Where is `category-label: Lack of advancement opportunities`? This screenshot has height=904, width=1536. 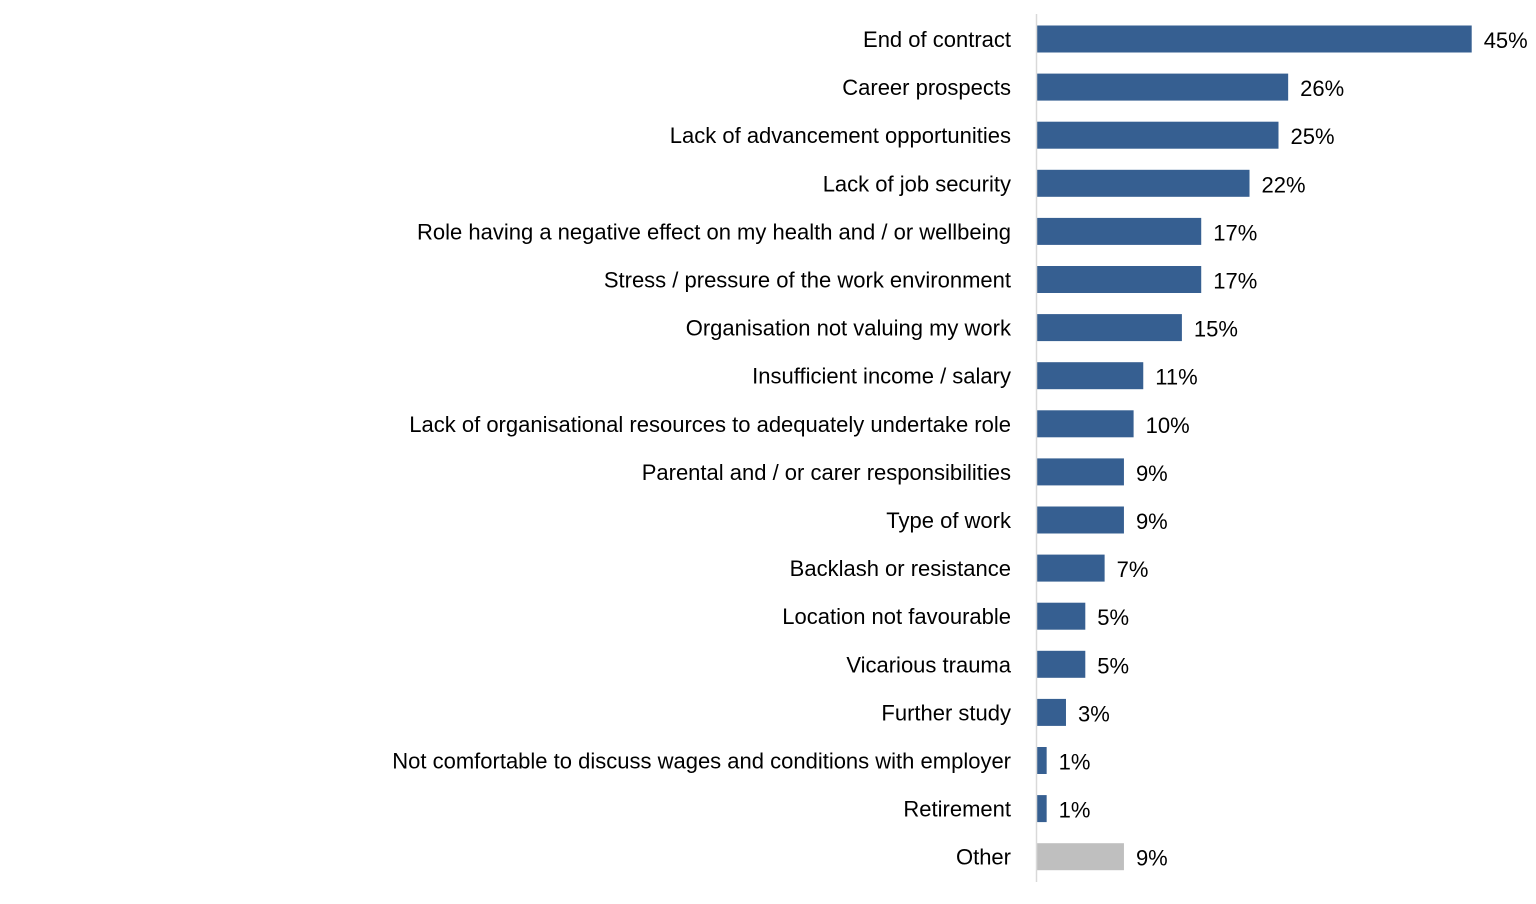 category-label: Lack of advancement opportunities is located at coordinates (840, 135).